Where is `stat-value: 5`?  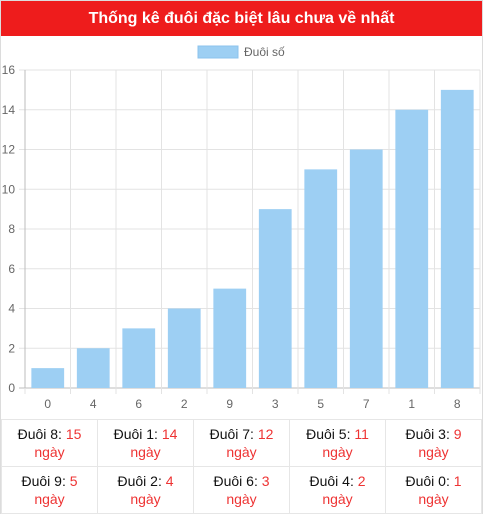 stat-value: 5 is located at coordinates (73, 481).